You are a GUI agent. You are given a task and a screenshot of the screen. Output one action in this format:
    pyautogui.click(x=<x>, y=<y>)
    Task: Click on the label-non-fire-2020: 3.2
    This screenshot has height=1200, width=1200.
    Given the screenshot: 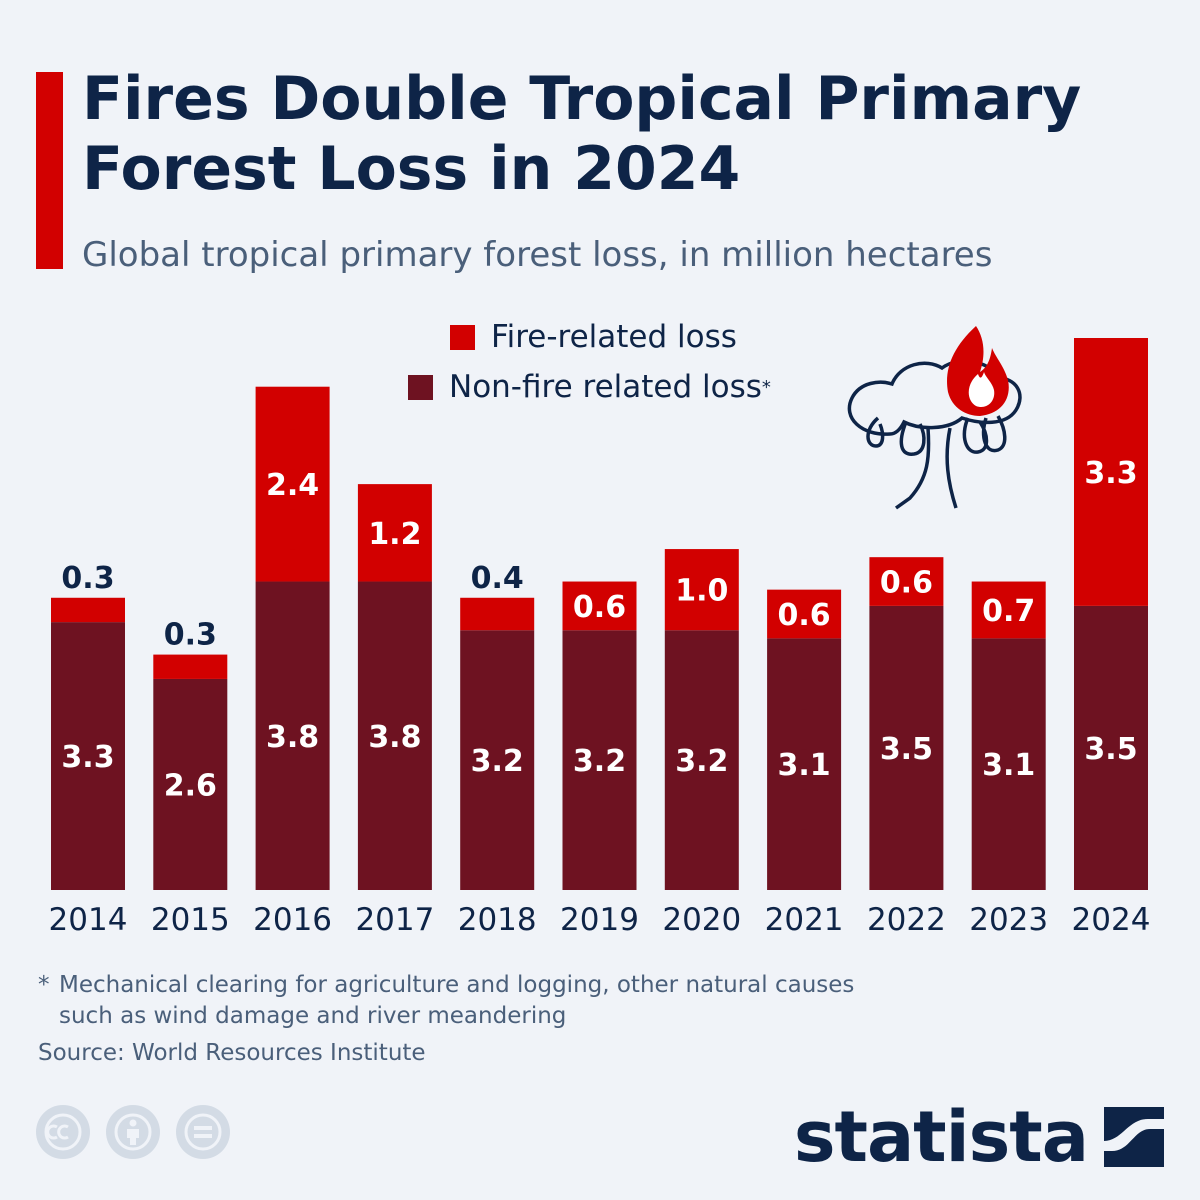 What is the action you would take?
    pyautogui.click(x=701, y=761)
    